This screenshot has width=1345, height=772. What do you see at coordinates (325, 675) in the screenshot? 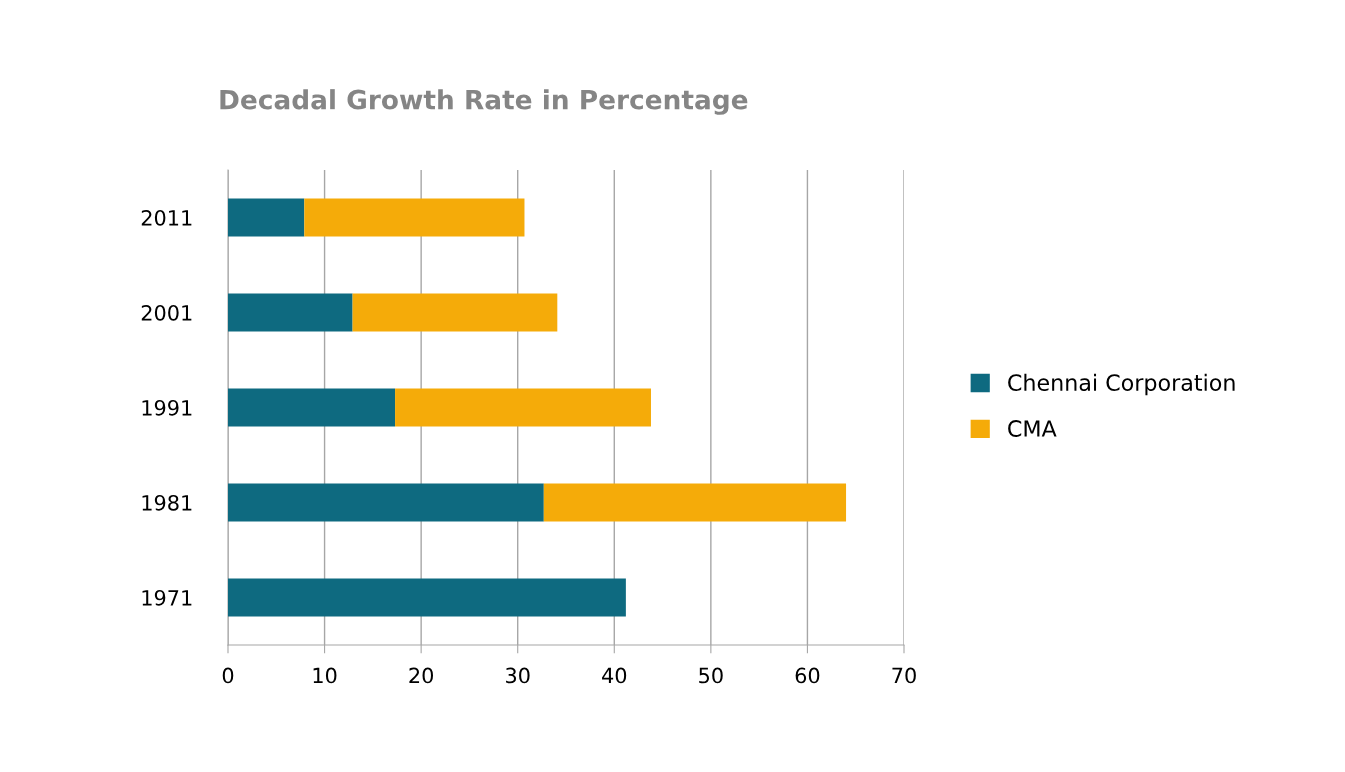
I see `x-tick-label: 10` at bounding box center [325, 675].